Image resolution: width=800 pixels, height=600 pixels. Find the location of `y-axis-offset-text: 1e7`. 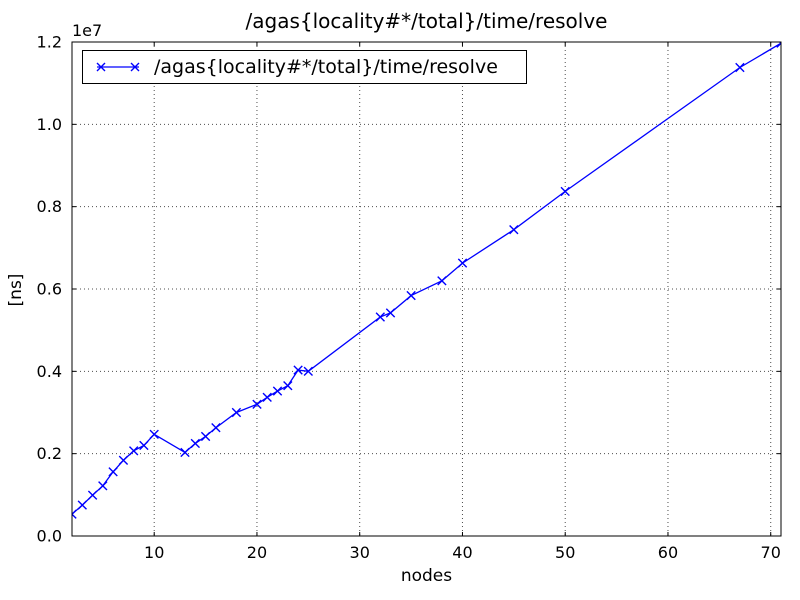

y-axis-offset-text: 1e7 is located at coordinates (87, 30).